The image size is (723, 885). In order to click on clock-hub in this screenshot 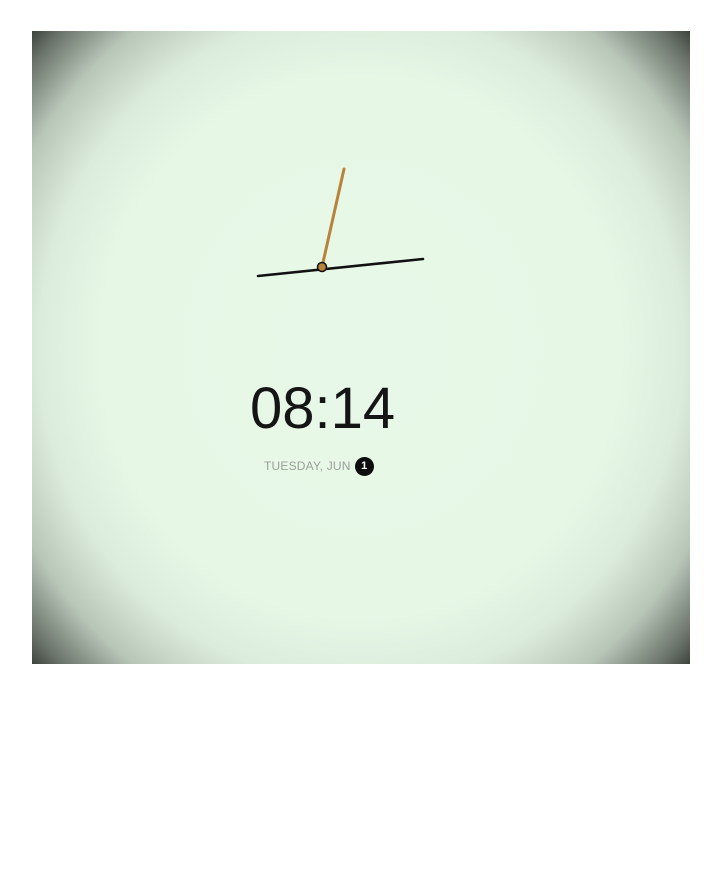, I will do `click(322, 267)`.